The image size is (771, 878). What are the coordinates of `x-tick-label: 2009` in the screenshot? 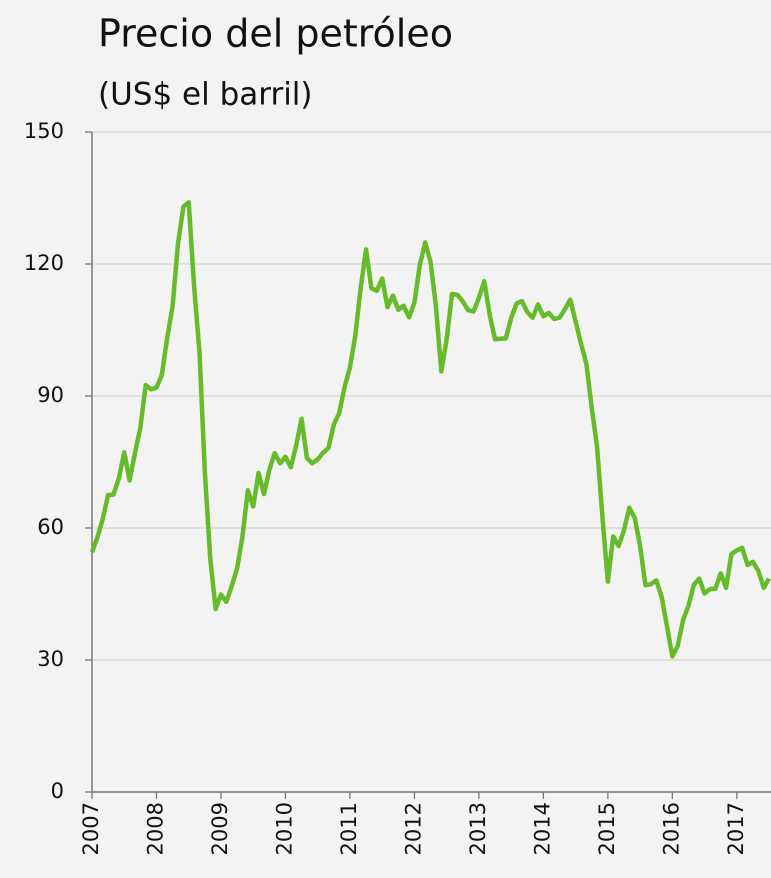 It's located at (220, 828).